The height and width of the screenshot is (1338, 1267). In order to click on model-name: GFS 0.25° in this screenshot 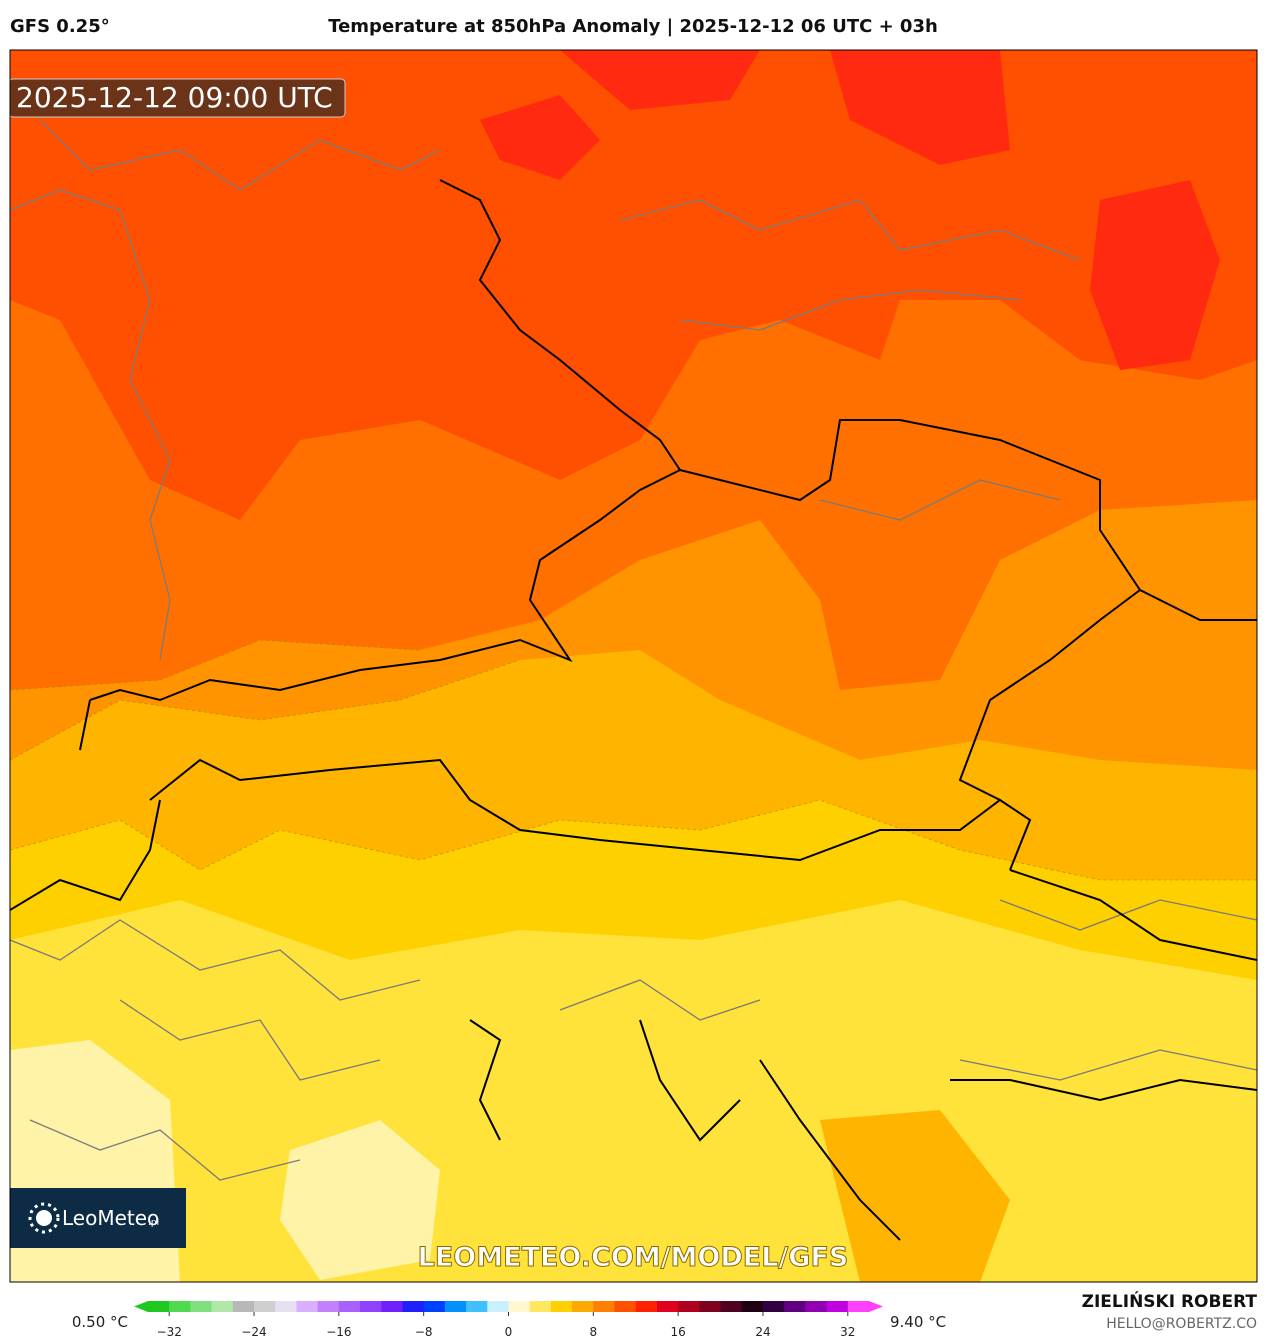, I will do `click(60, 26)`.